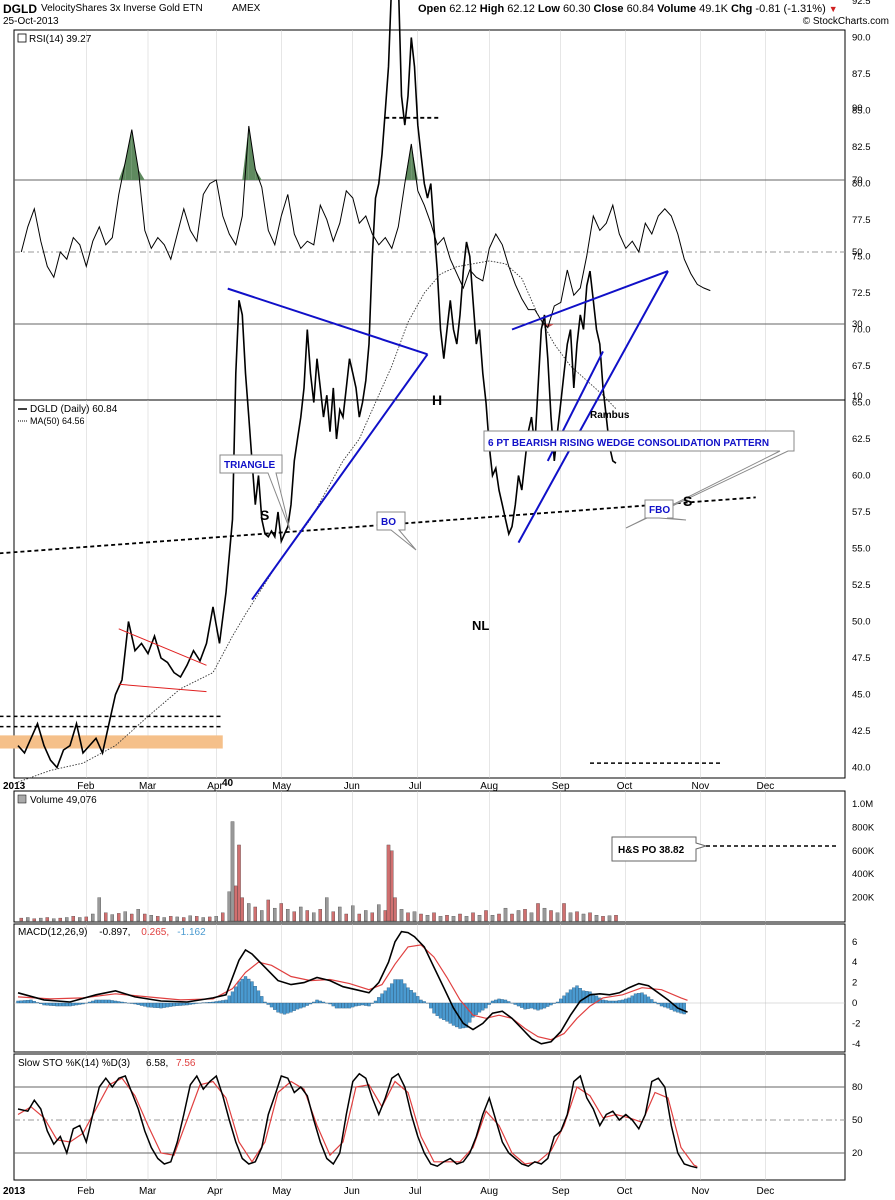 This screenshot has width=895, height=1200. Describe the element at coordinates (86, 1191) in the screenshot. I see `bottom-x-tick-label: Feb` at that location.